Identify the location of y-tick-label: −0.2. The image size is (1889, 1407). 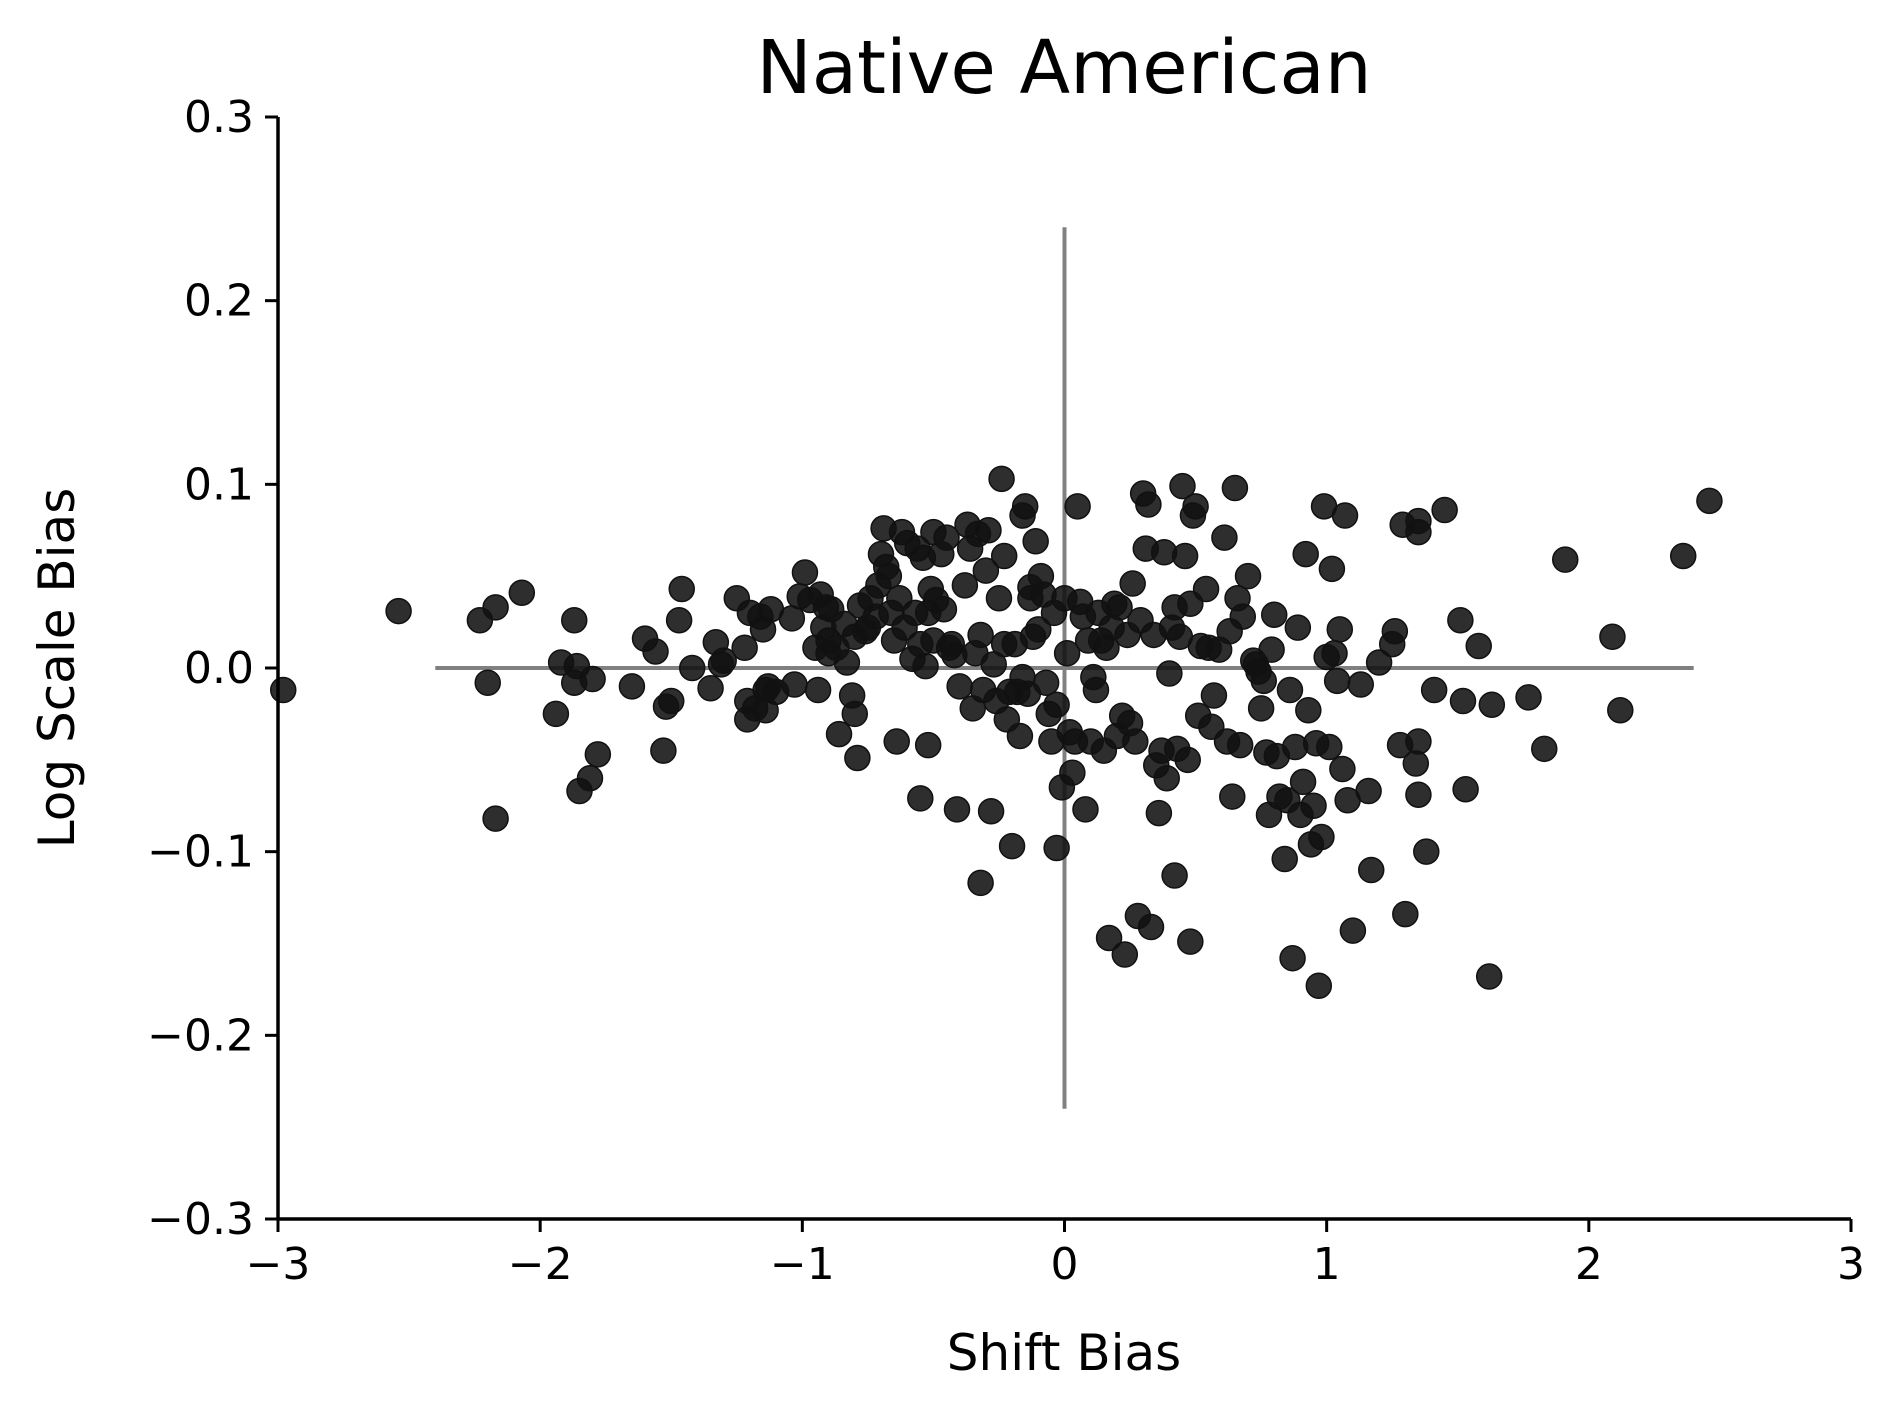
(200, 1035).